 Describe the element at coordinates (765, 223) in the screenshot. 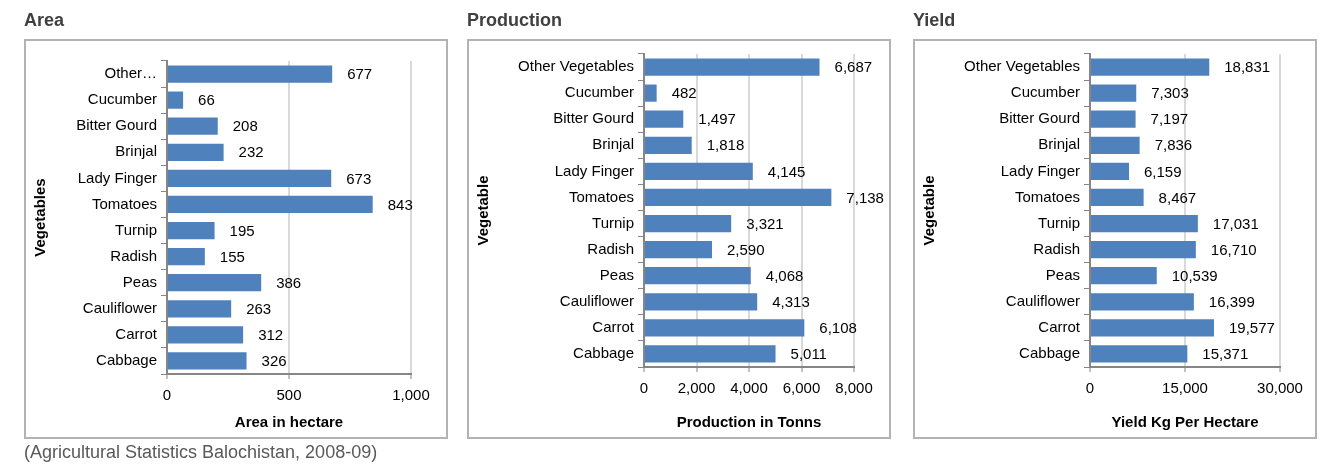

I see `data-label: 3,321` at that location.